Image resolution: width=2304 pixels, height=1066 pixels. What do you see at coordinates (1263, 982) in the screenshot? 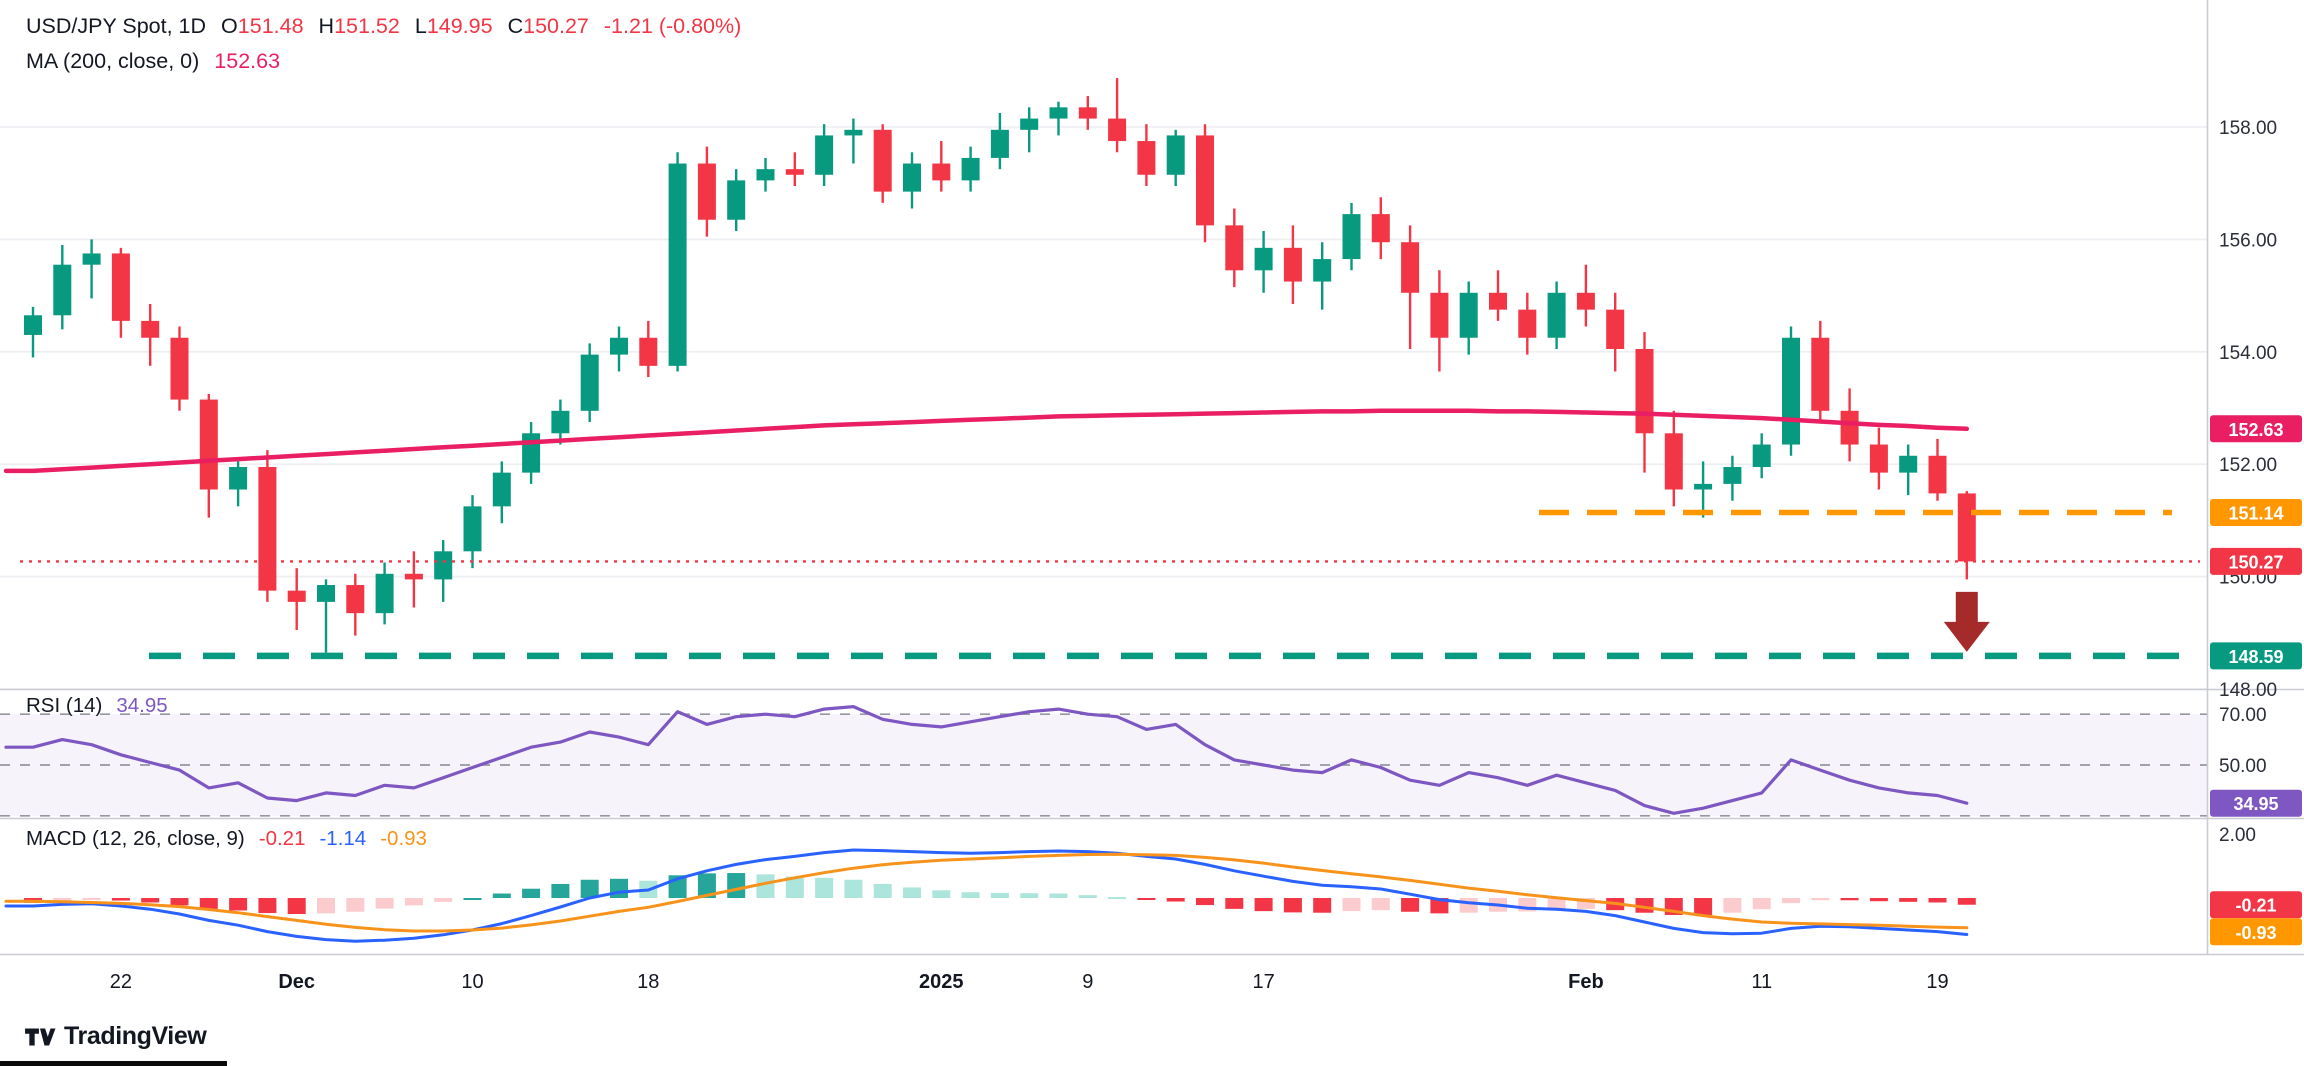
I see `time-axis-label: 17` at bounding box center [1263, 982].